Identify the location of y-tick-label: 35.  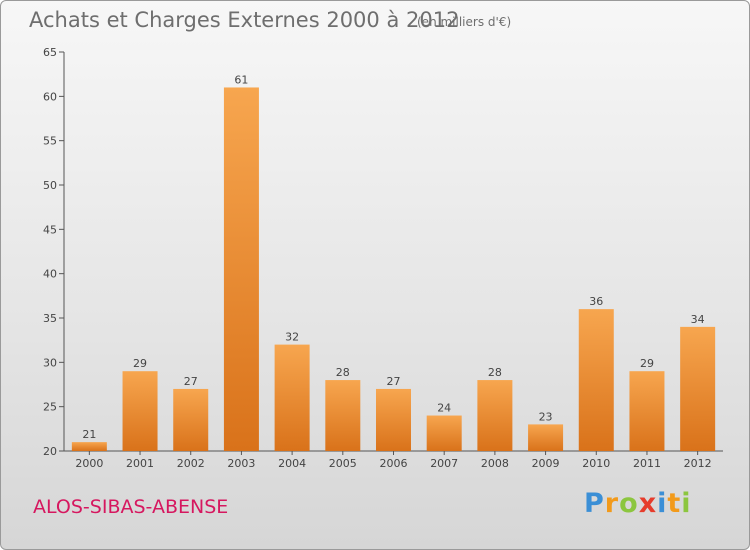
(50, 318).